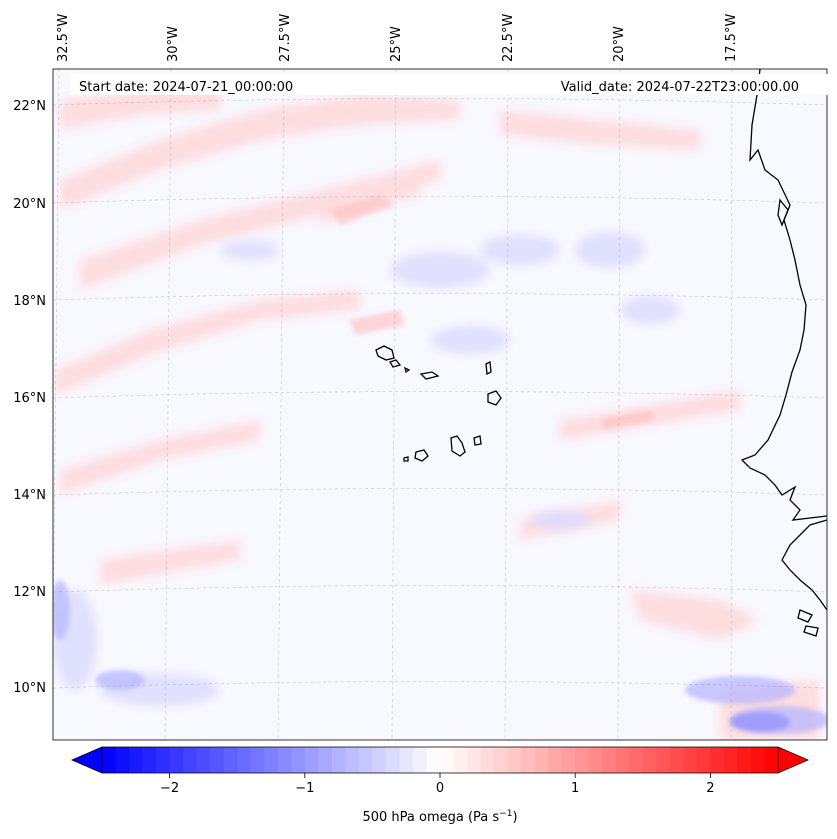 The image size is (837, 839). What do you see at coordinates (804, 565) in the screenshot?
I see `senegal-guinea-coast` at bounding box center [804, 565].